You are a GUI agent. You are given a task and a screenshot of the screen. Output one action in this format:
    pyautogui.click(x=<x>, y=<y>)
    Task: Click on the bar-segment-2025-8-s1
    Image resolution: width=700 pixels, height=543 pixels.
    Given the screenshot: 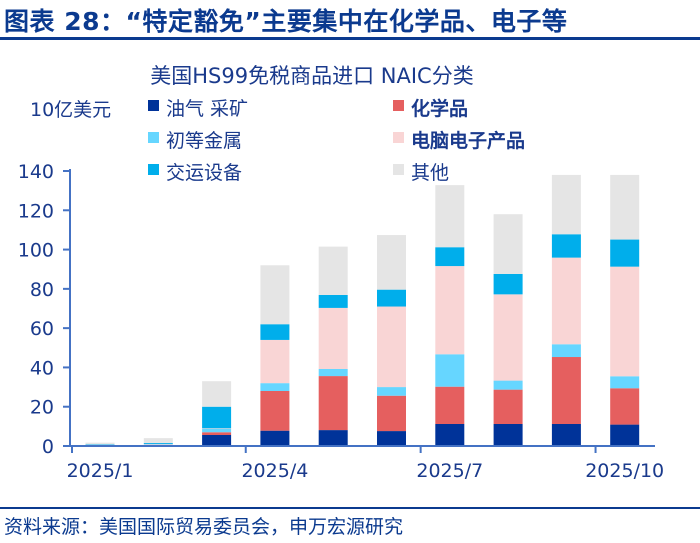 What is the action you would take?
    pyautogui.click(x=508, y=406)
    